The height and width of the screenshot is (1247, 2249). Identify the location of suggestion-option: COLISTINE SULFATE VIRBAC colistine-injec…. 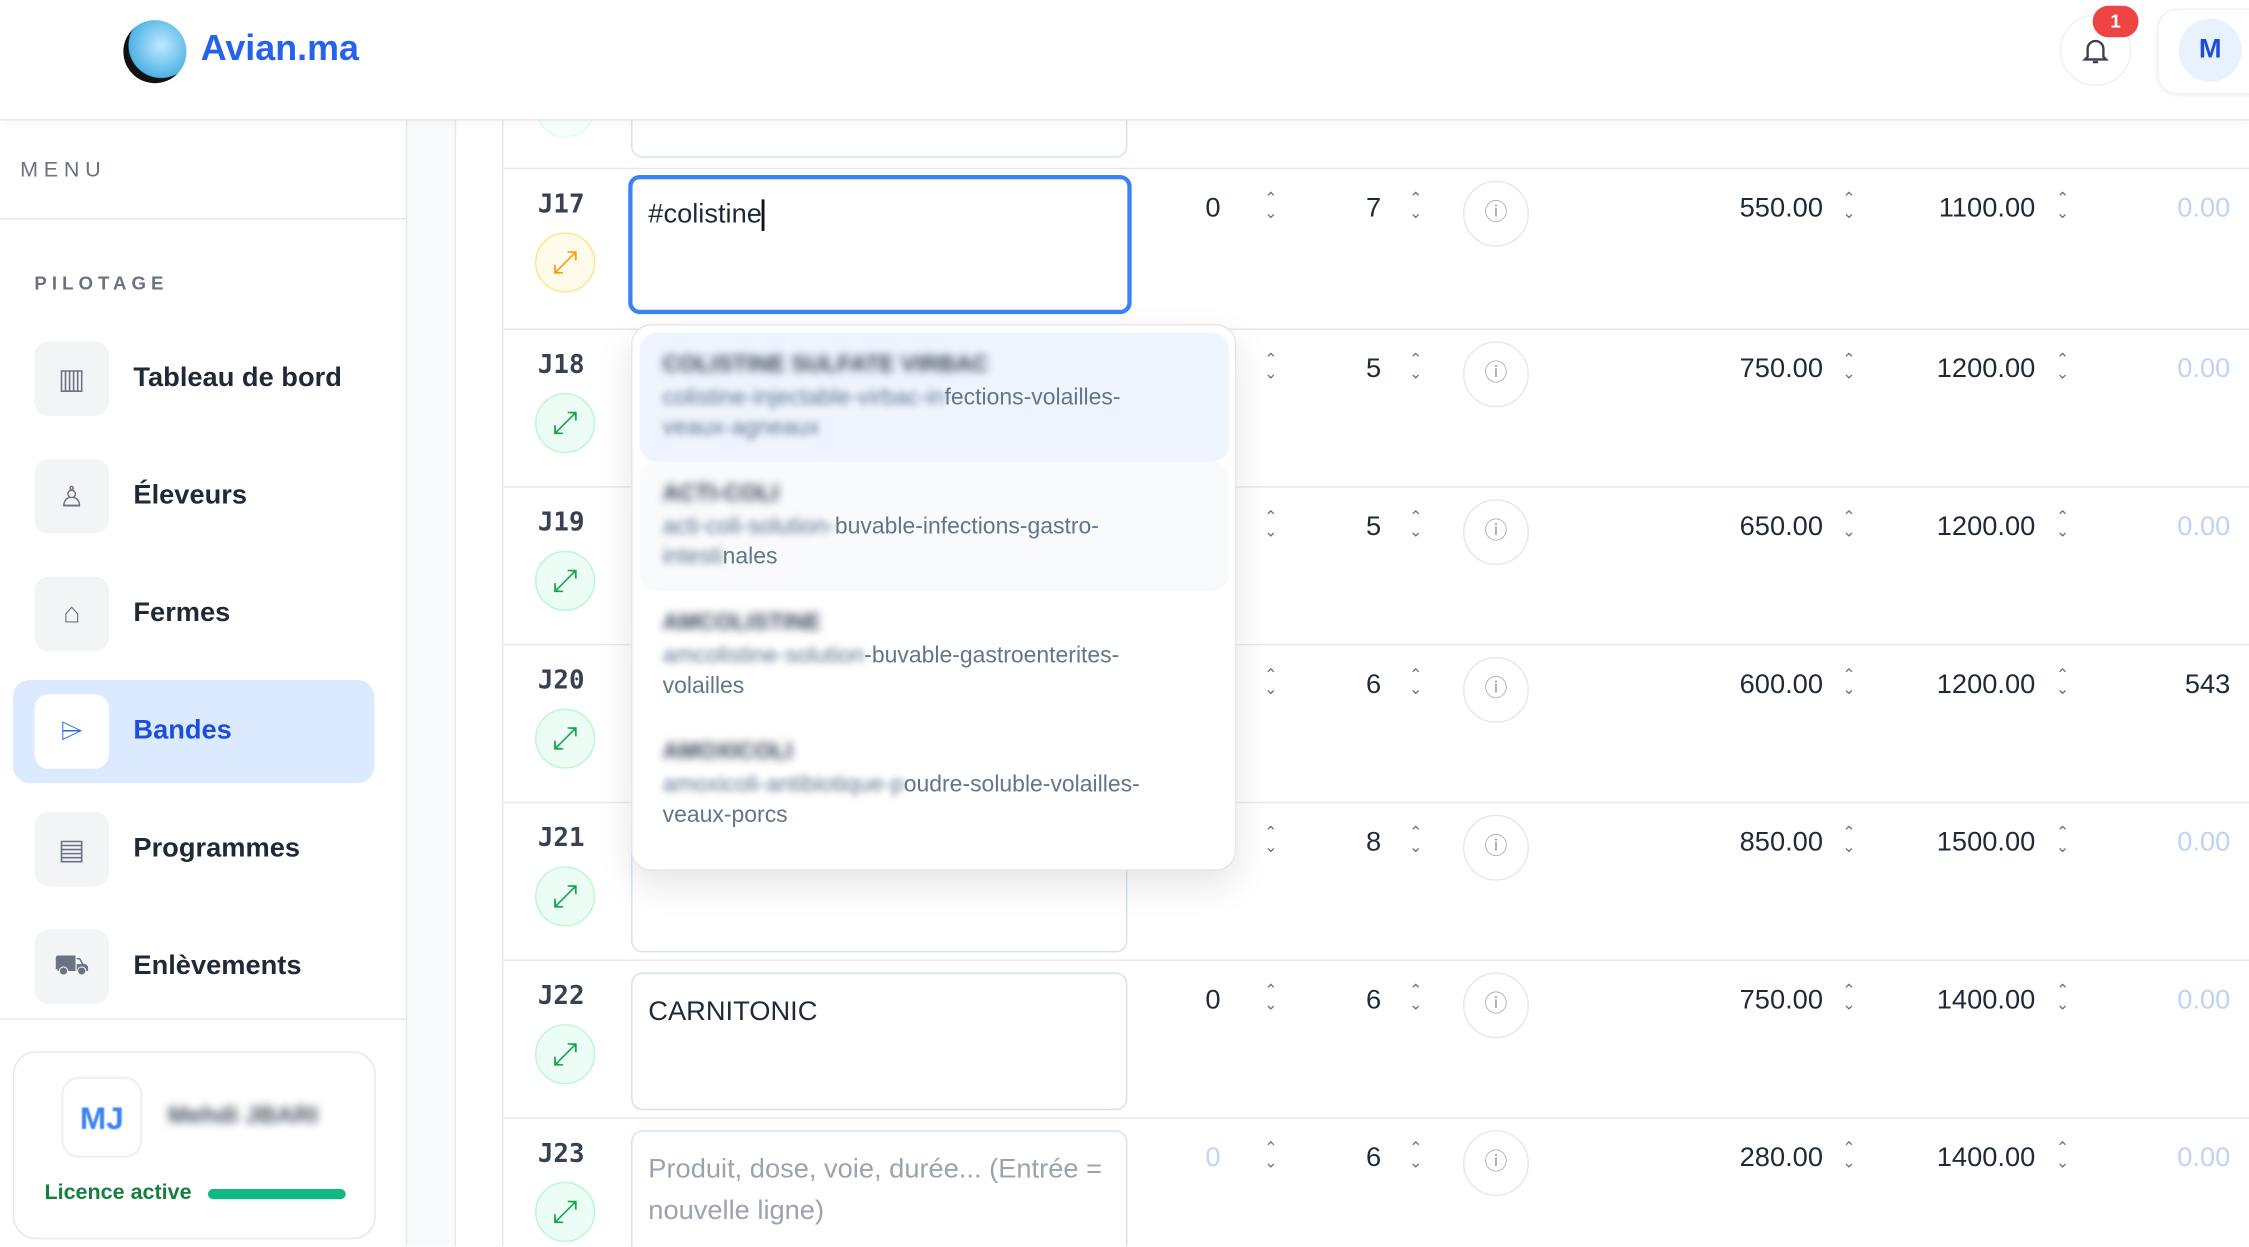
(934, 397).